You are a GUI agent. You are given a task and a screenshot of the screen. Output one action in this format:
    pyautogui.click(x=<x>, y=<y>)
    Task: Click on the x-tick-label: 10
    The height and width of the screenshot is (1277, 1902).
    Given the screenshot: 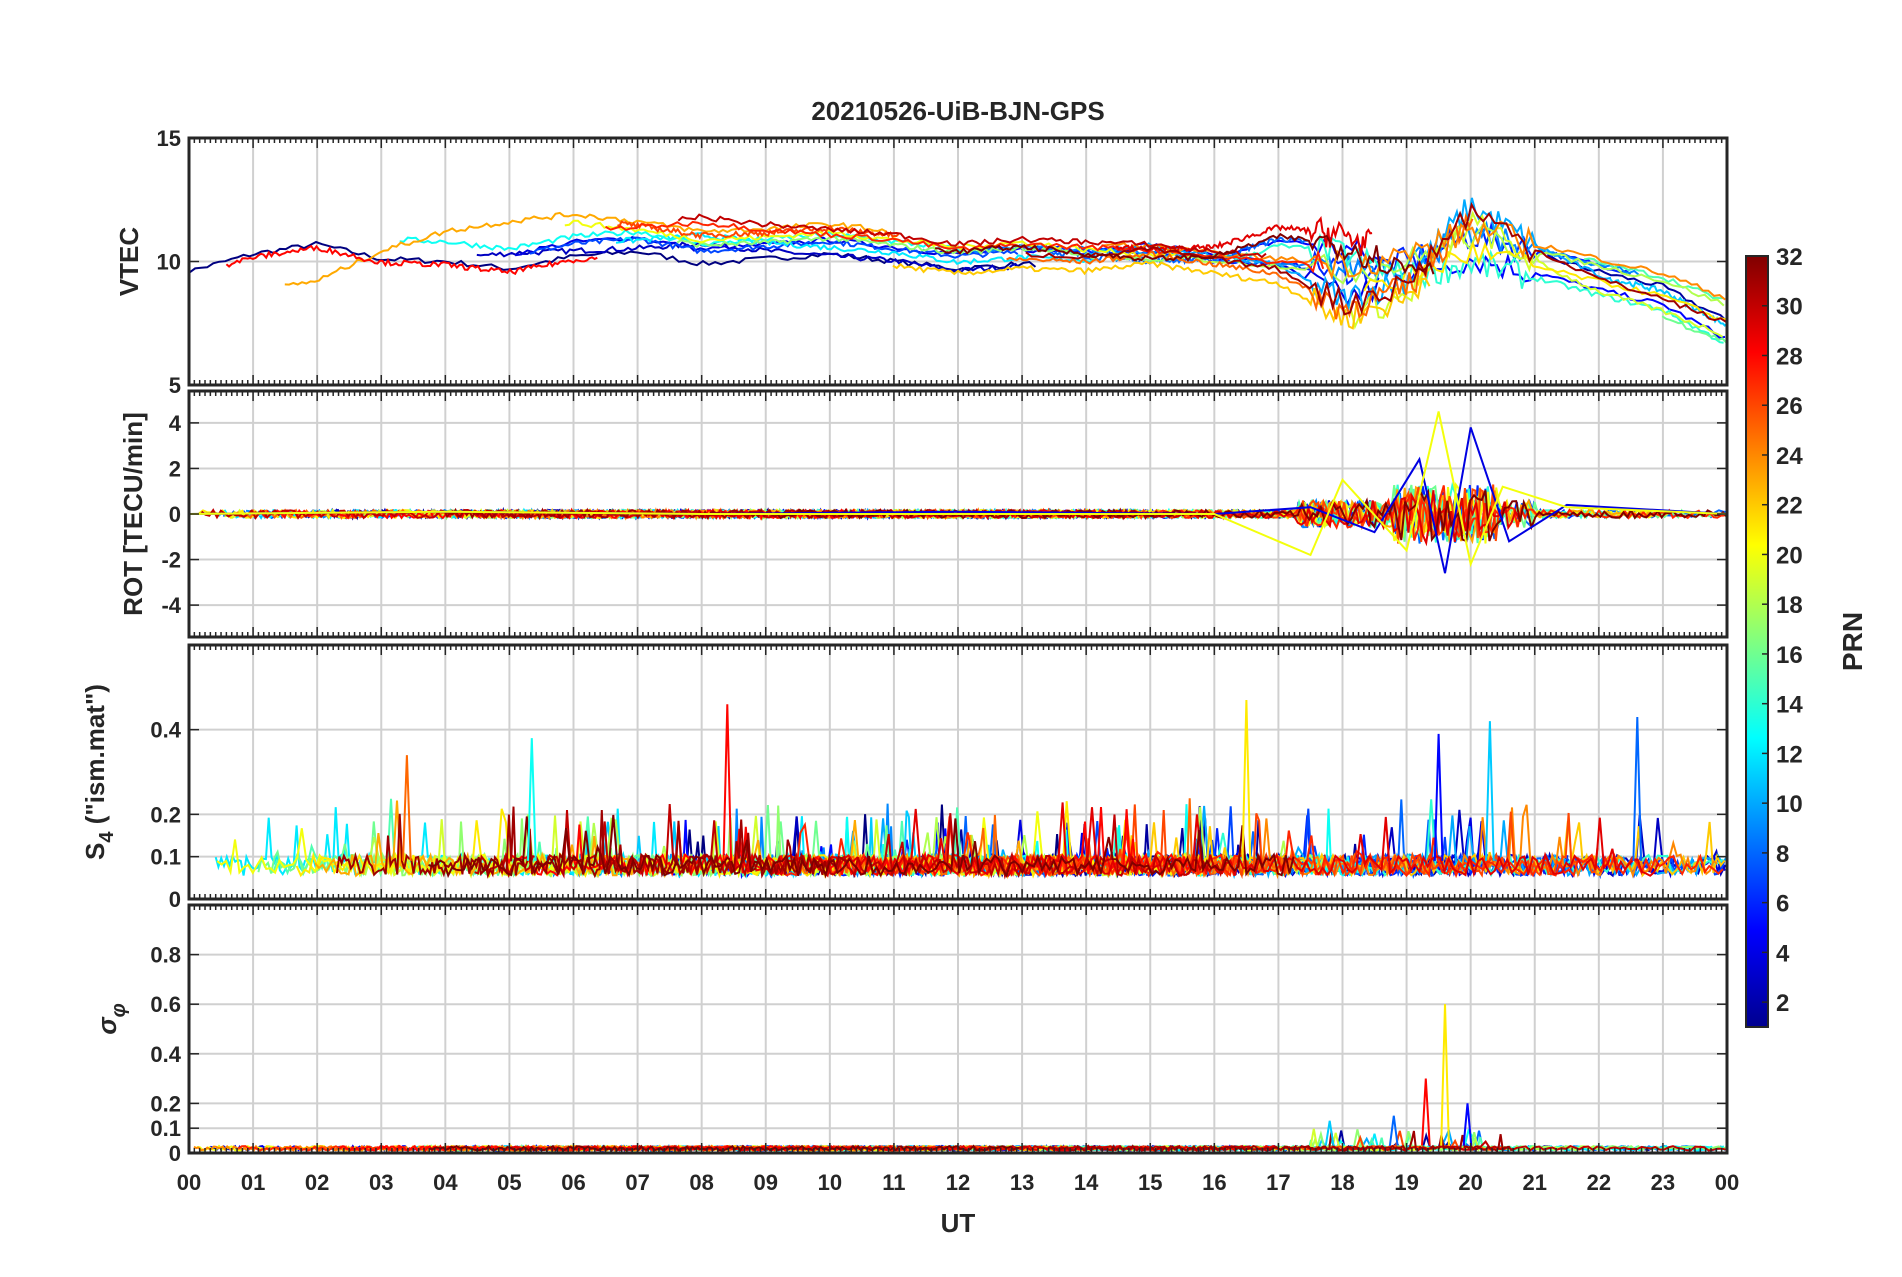 What is the action you would take?
    pyautogui.click(x=830, y=1182)
    